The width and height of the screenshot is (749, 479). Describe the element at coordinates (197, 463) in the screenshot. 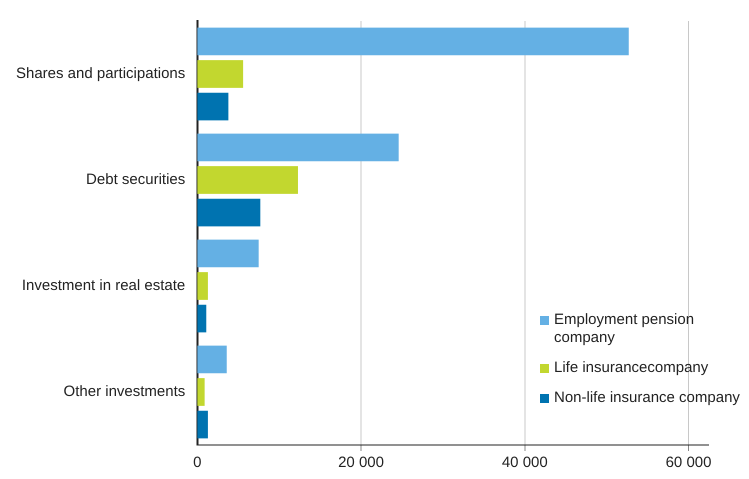

I see `x-tick-label: 0` at that location.